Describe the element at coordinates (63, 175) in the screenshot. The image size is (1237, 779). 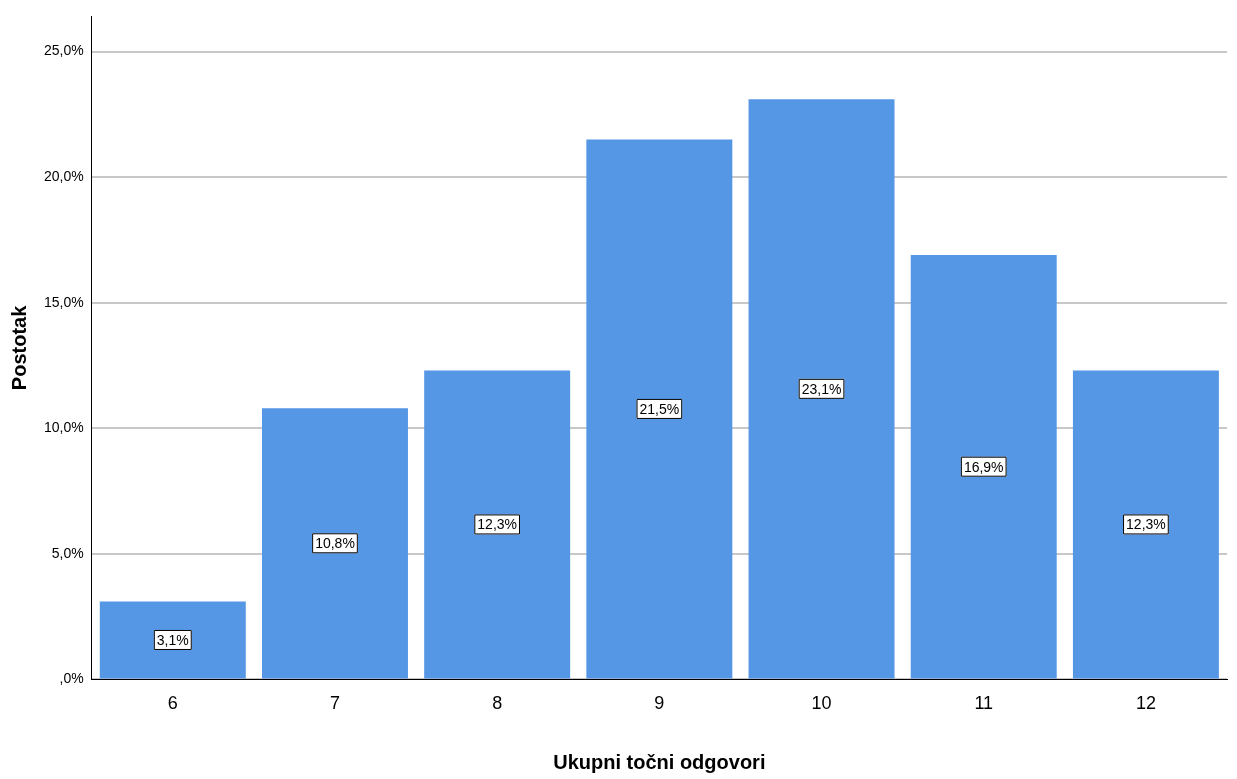
I see `y-tick-label: 20,0%` at that location.